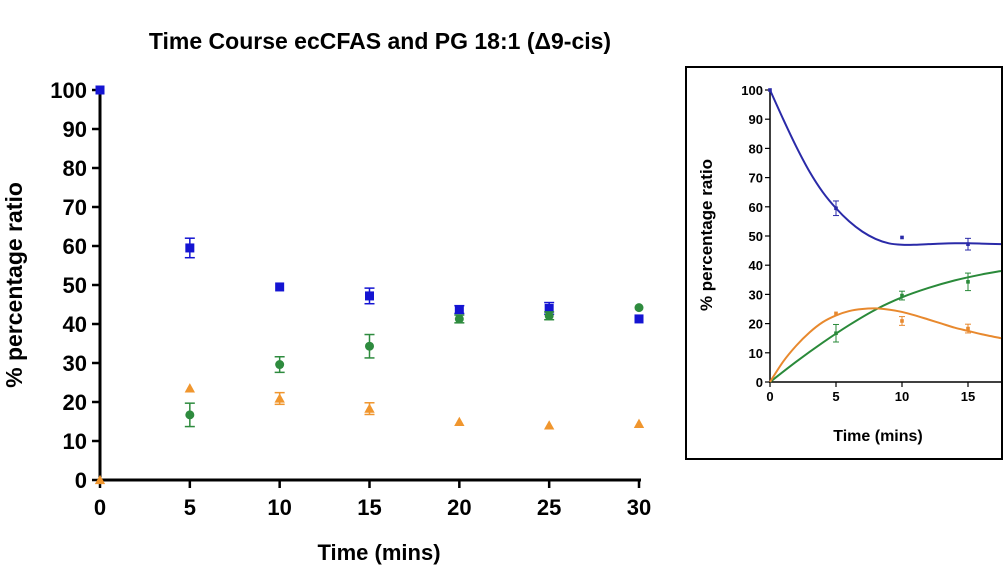 Image resolution: width=1005 pixels, height=569 pixels. I want to click on y-tick-label: 100, so click(68, 90).